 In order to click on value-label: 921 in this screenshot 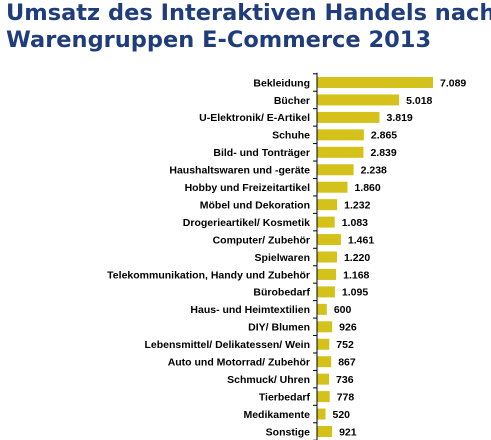, I will do `click(348, 432)`.